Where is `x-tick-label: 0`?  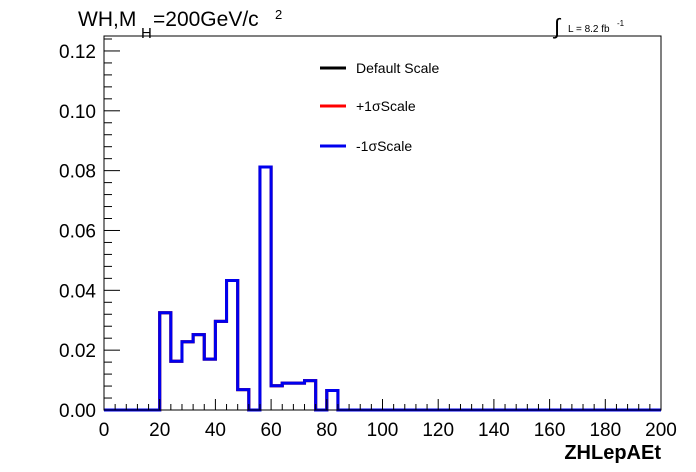 x-tick-label: 0 is located at coordinates (104, 430).